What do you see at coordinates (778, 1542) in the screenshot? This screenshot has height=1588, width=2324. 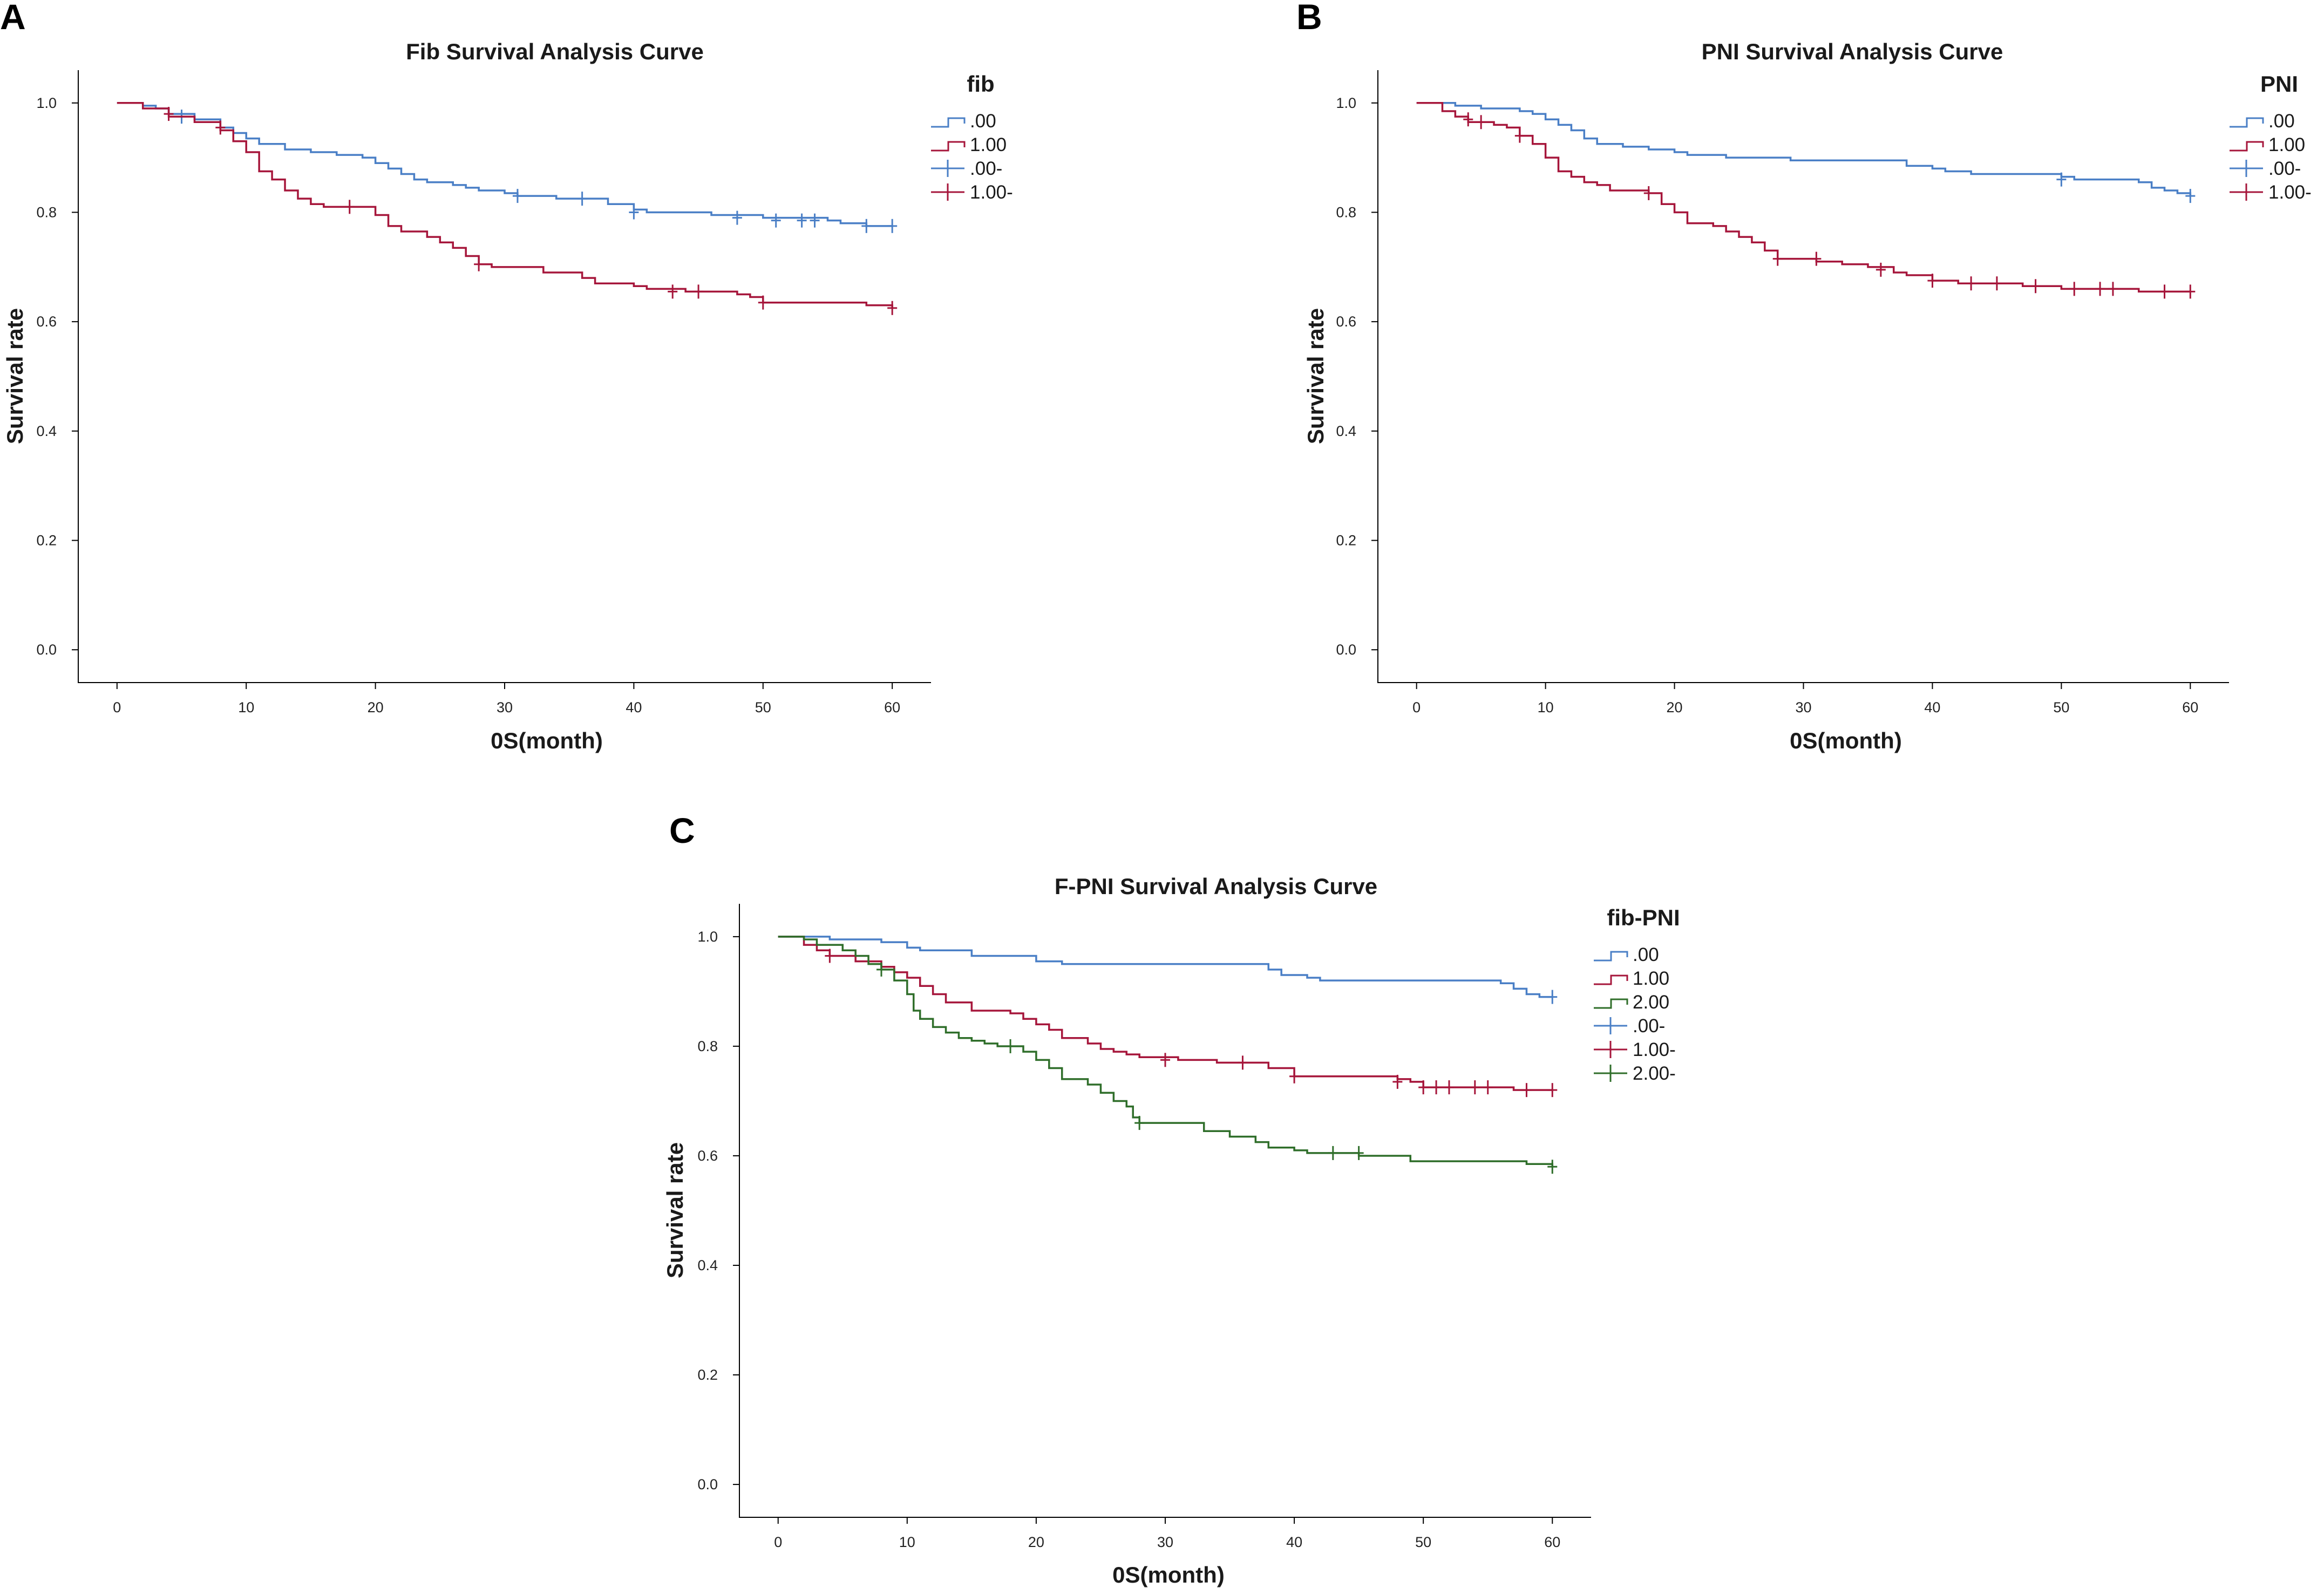 I see `panel-c-x-tick-label: 0` at bounding box center [778, 1542].